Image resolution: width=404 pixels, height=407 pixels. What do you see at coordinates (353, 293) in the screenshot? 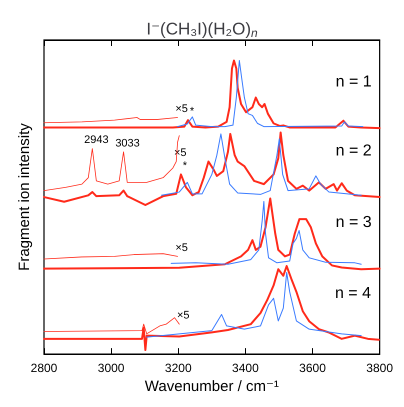
I see `annotation: n = 4` at bounding box center [353, 293].